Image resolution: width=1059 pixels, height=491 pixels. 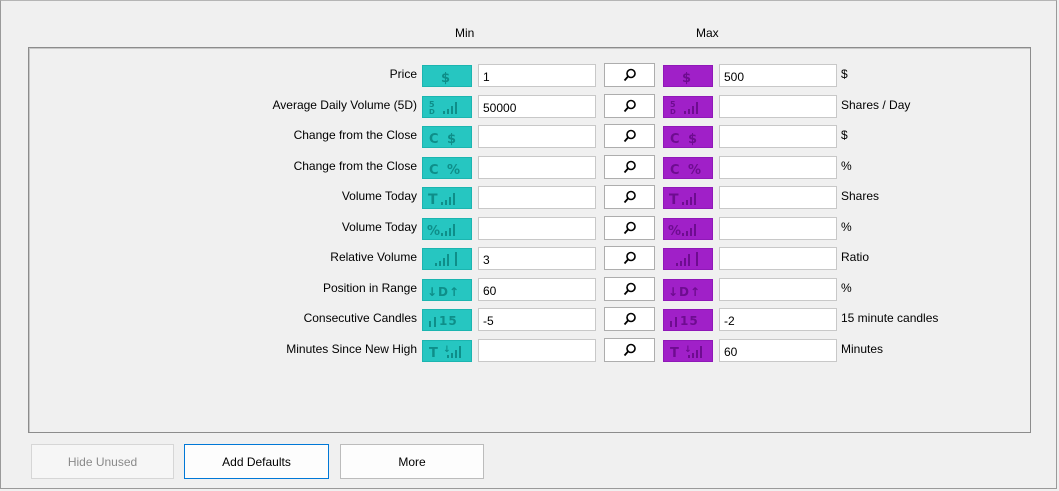 What do you see at coordinates (537, 289) in the screenshot?
I see `min-value-field: 60` at bounding box center [537, 289].